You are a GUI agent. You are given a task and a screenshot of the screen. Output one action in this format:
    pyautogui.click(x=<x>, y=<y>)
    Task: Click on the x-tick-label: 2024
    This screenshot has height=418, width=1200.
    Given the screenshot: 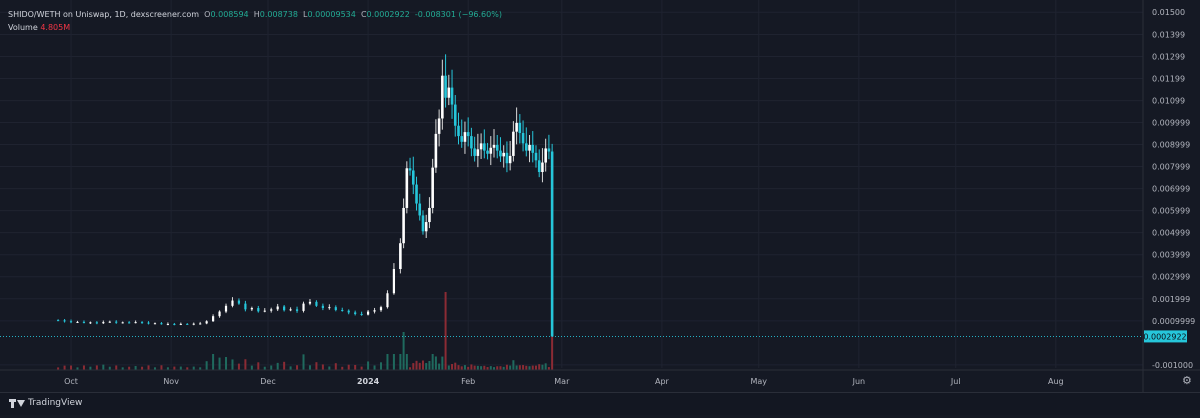 What is the action you would take?
    pyautogui.click(x=368, y=381)
    